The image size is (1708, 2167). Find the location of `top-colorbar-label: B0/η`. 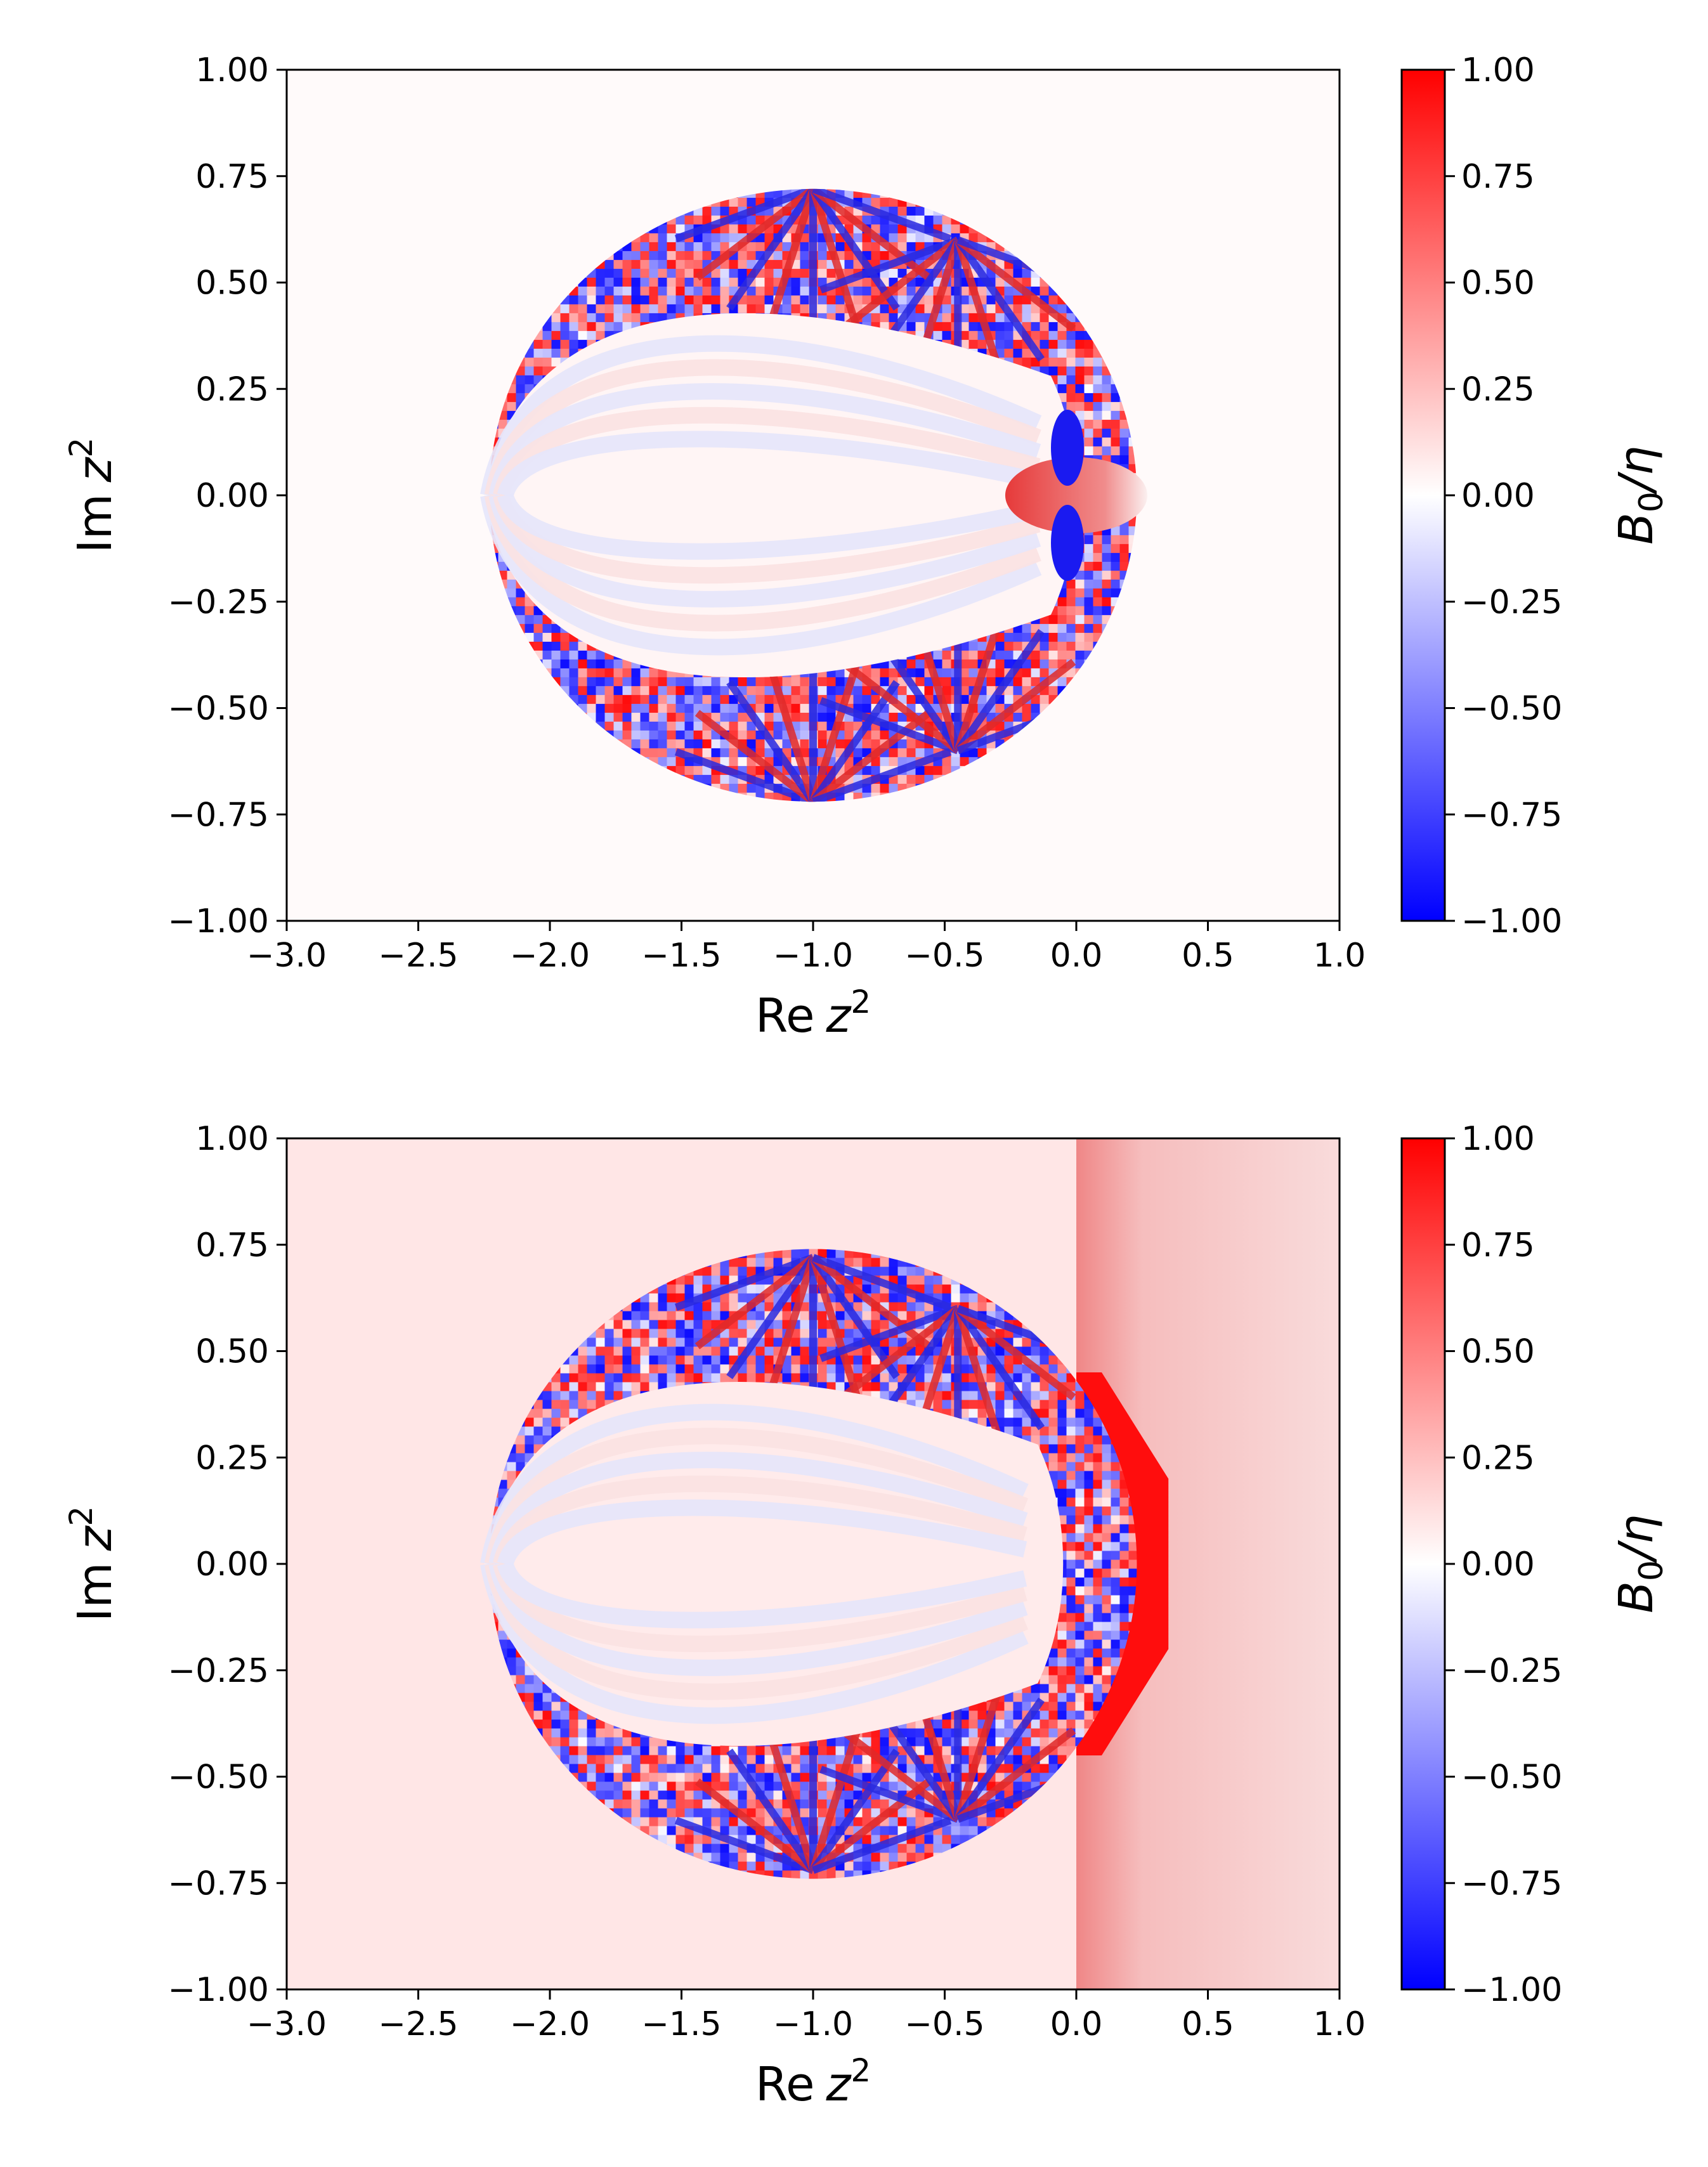

top-colorbar-label: B0/η is located at coordinates (1640, 495).